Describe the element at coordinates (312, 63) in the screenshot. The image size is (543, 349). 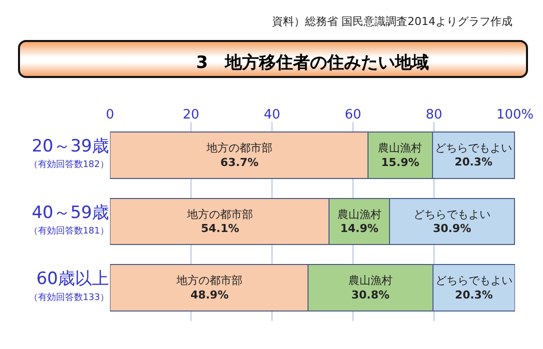
I see `chart-title: 3 地方移住者の住みたい地域` at that location.